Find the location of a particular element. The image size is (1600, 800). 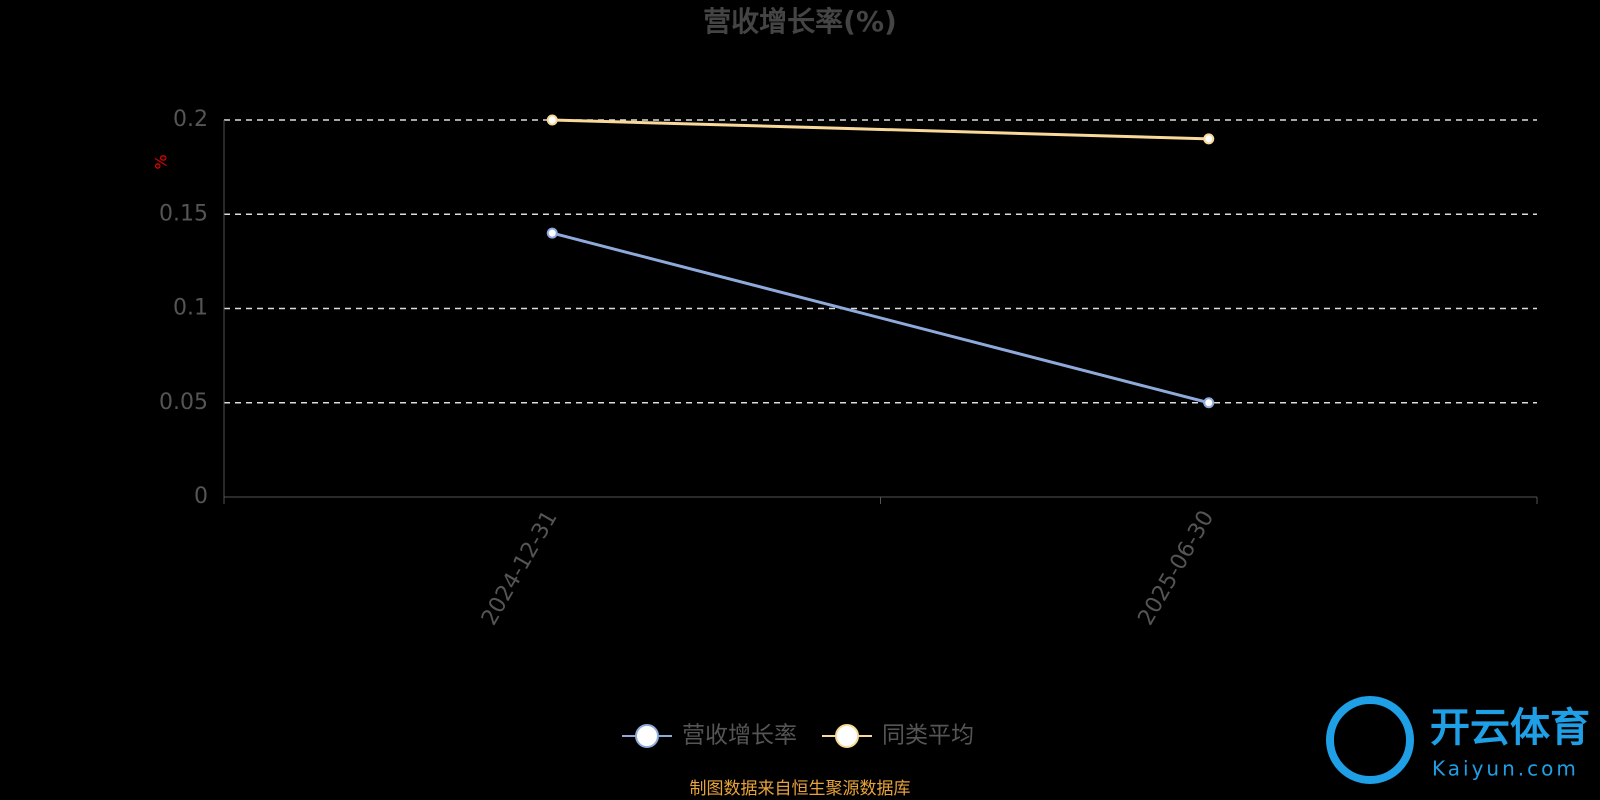

legend-label: 同类平均 is located at coordinates (928, 736).